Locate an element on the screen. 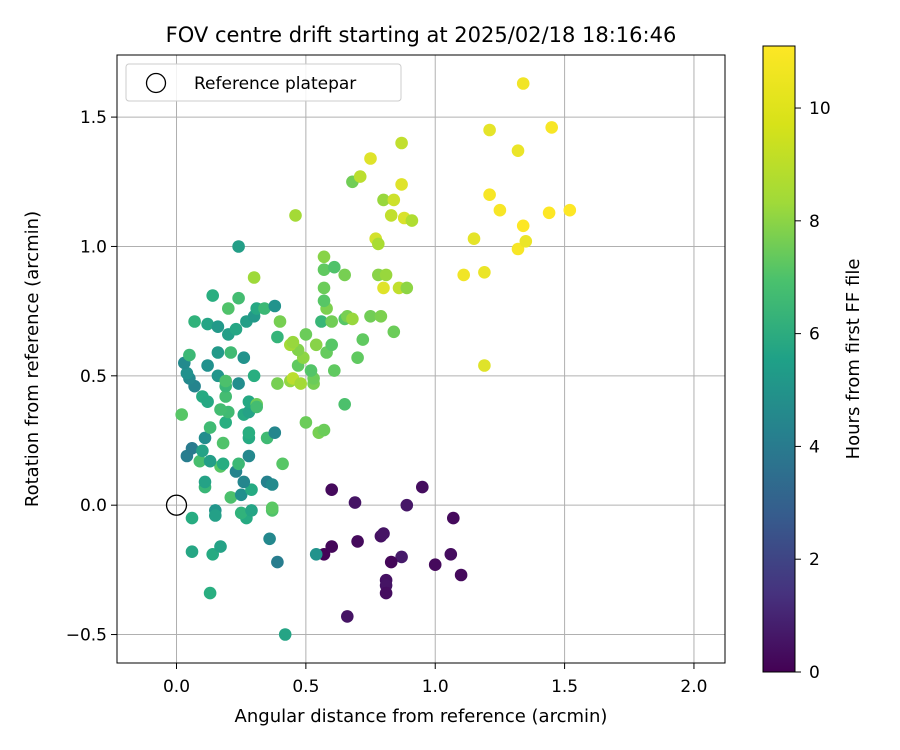 This screenshot has height=750, width=900. colorbar-label: Hours from first FF file is located at coordinates (853, 359).